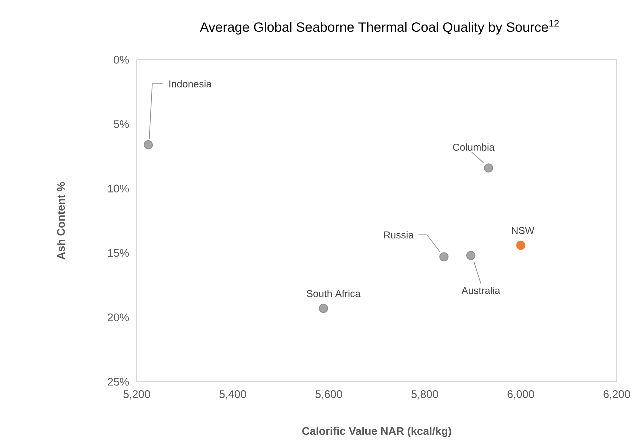  Describe the element at coordinates (617, 395) in the screenshot. I see `x-tick-label: 6,200` at that location.